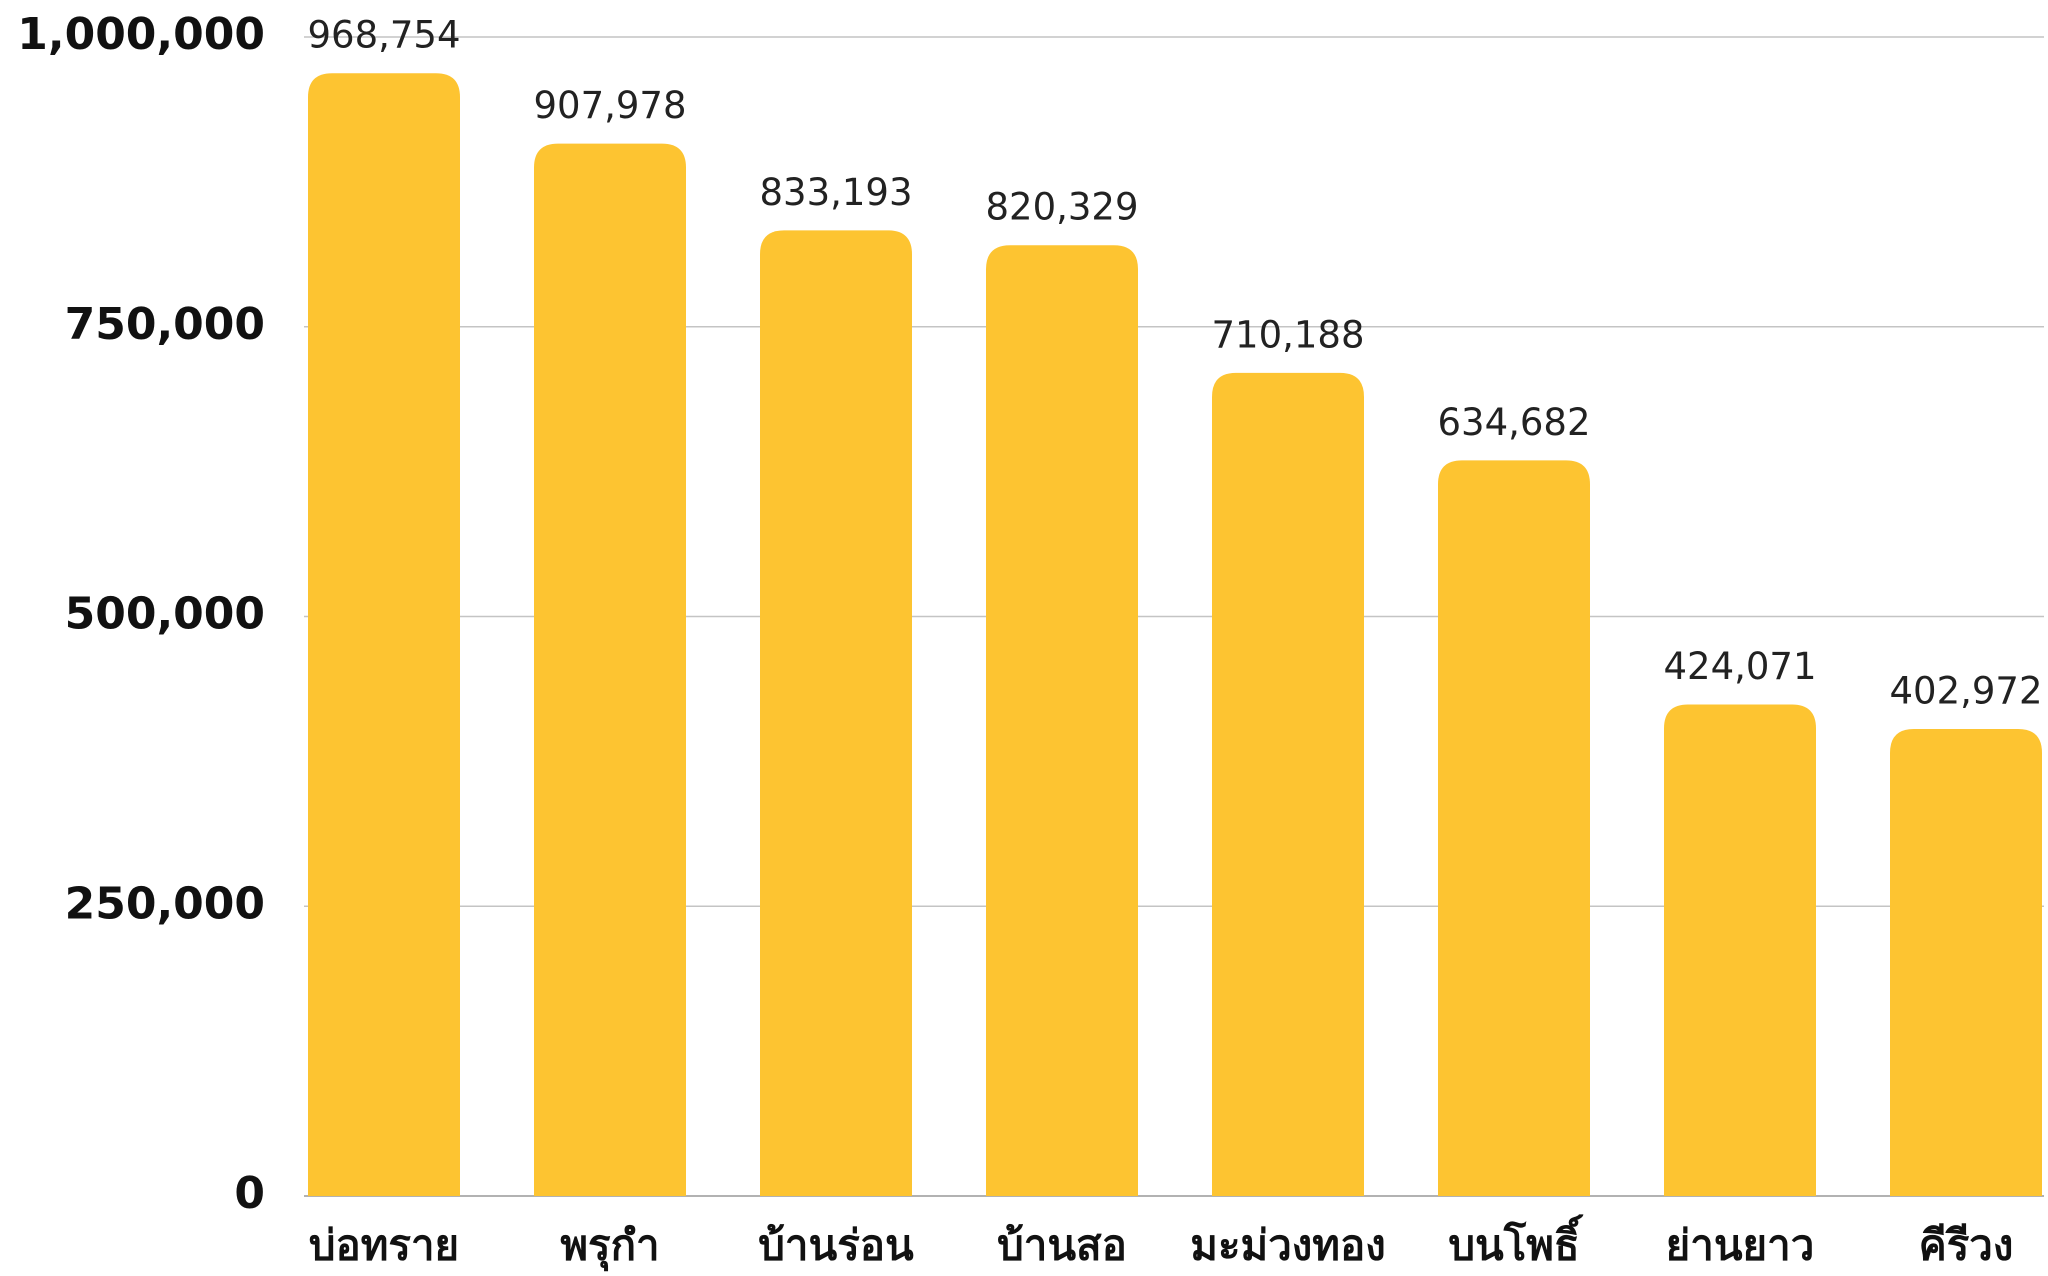 The width and height of the screenshot is (2048, 1276). I want to click on value-label: 710,188, so click(1287, 334).